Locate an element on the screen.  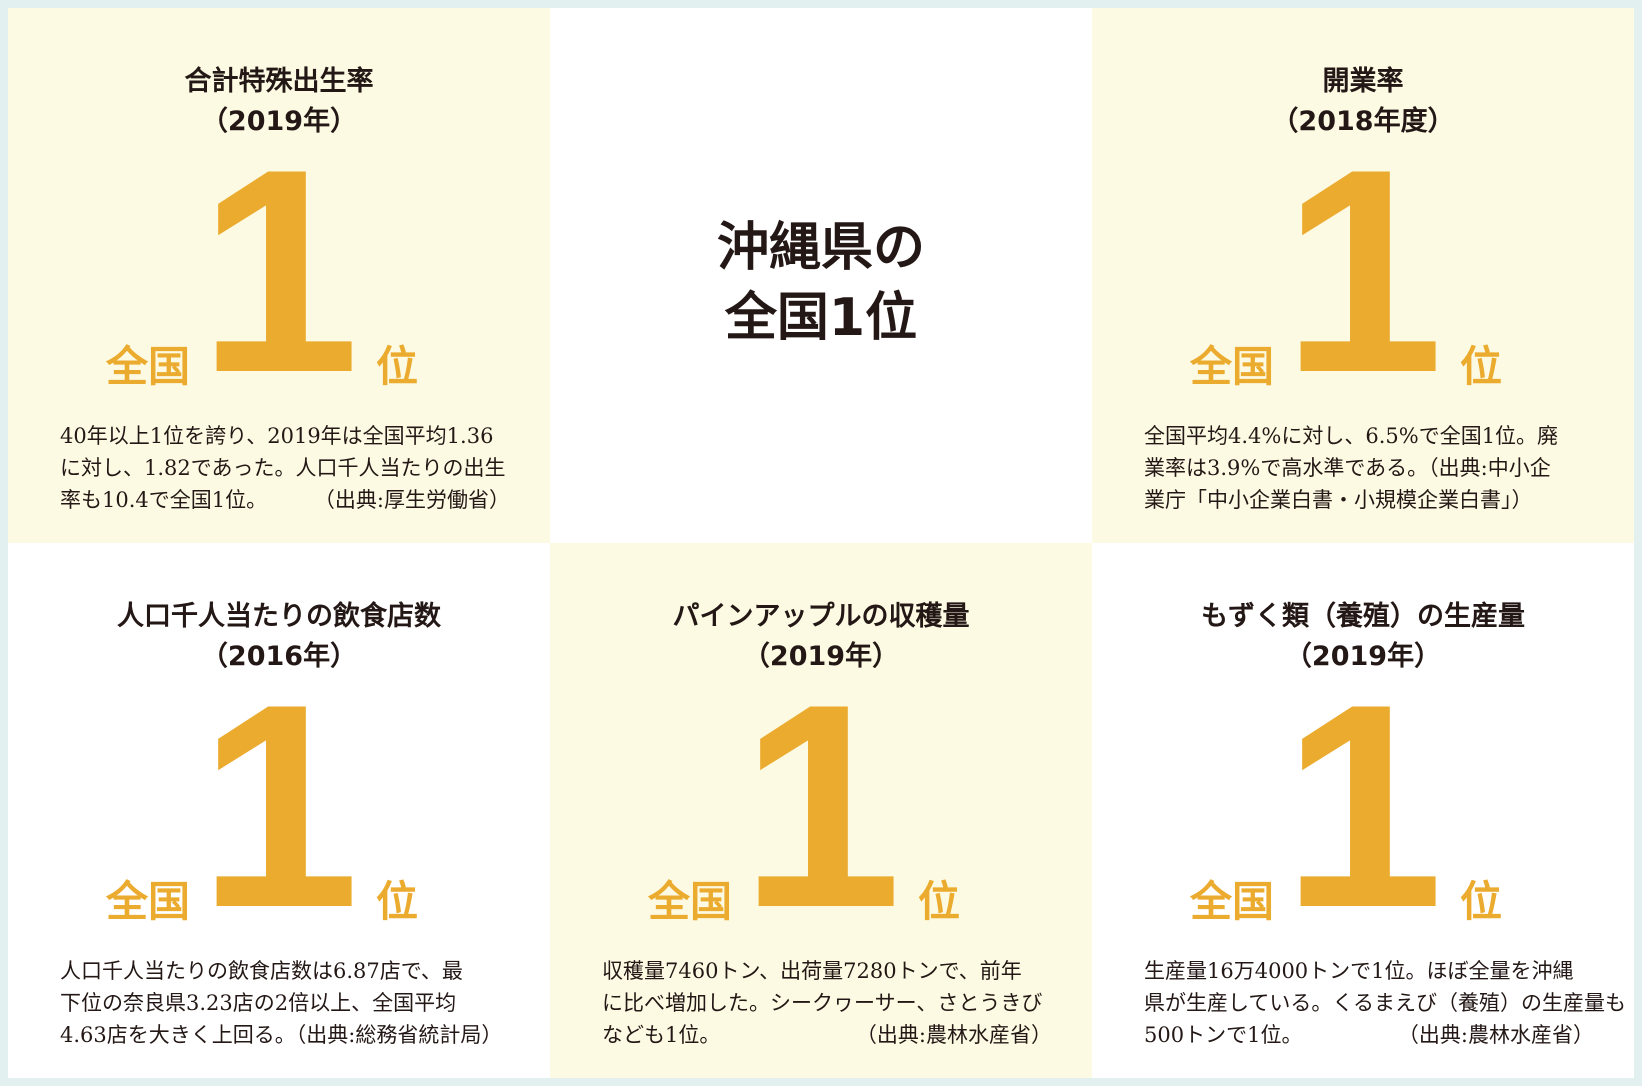
description-line: に対し、1.82であった。人口千人当たりの出生 is located at coordinates (285, 468).